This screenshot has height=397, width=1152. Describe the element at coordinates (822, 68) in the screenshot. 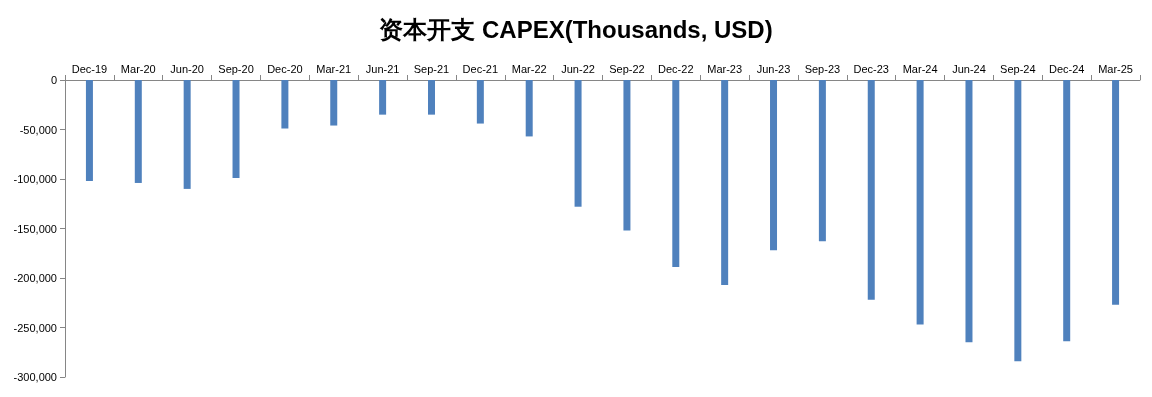

I see `x-tick-label: Sep-23` at that location.